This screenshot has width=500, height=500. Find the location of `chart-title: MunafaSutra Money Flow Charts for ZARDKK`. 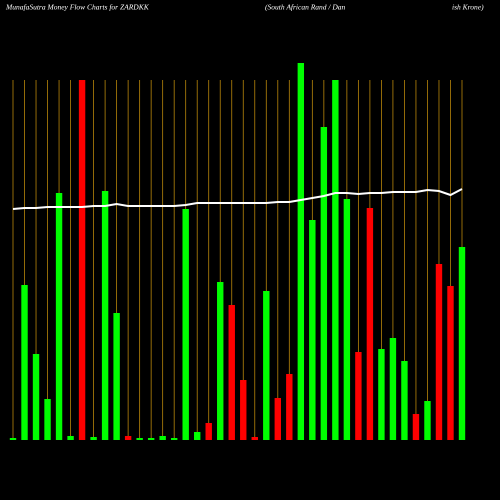

chart-title: MunafaSutra Money Flow Charts for ZARDKK is located at coordinates (77, 7).